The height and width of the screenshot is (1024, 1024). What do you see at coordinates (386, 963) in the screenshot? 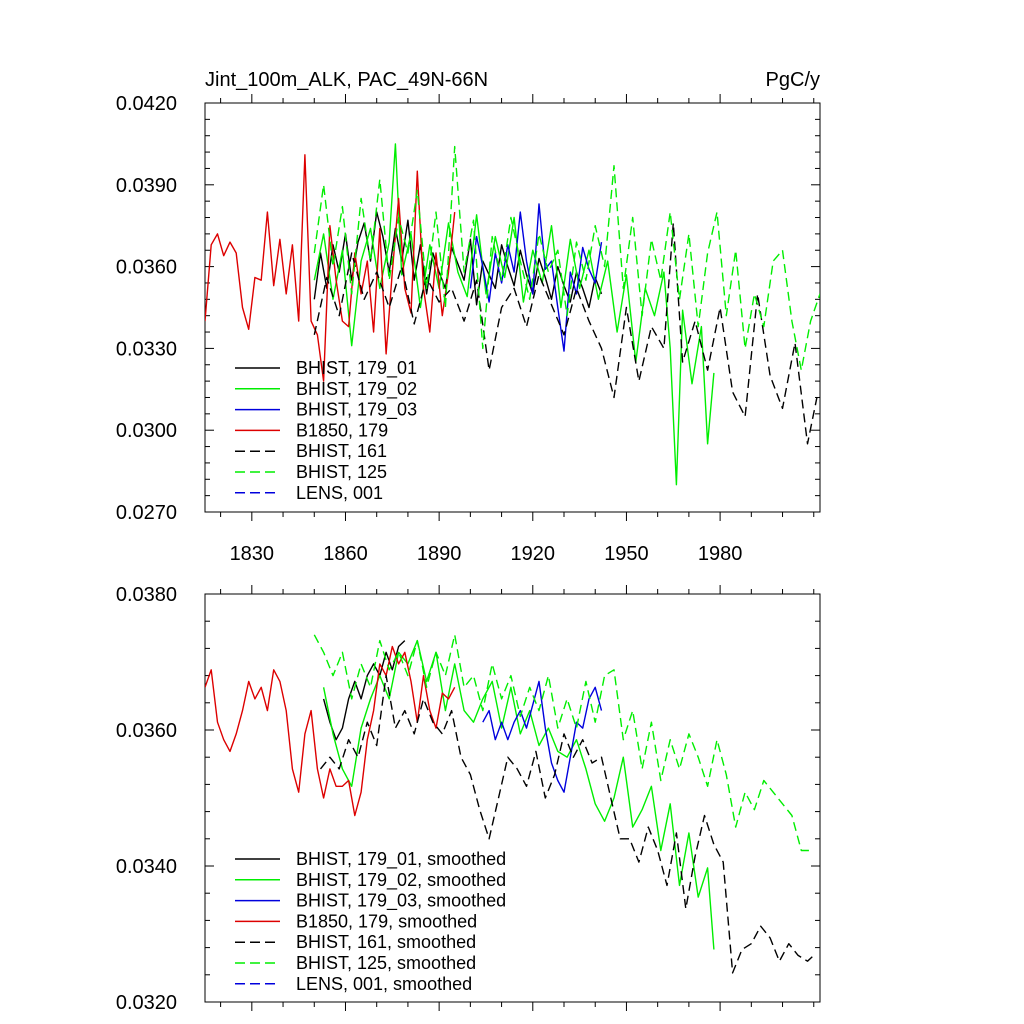
I see `legend-label: BHIST, 125, smoothed` at bounding box center [386, 963].